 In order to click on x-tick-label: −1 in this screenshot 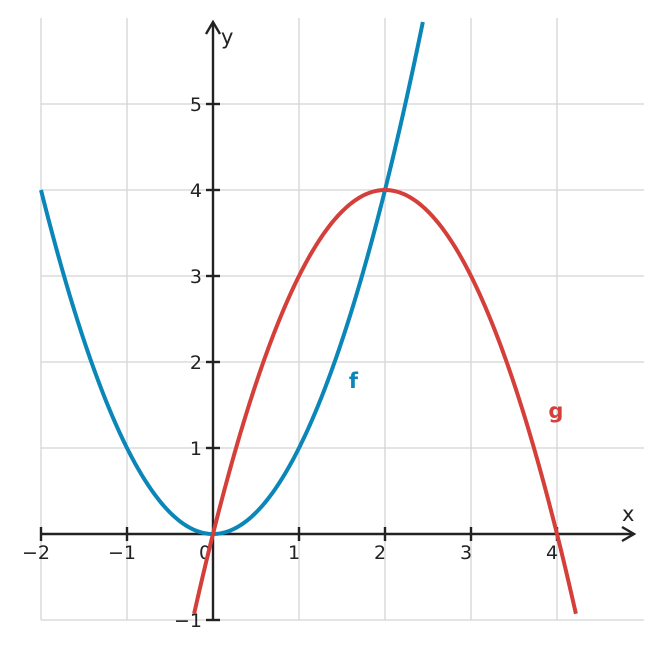, I will do `click(122, 553)`.